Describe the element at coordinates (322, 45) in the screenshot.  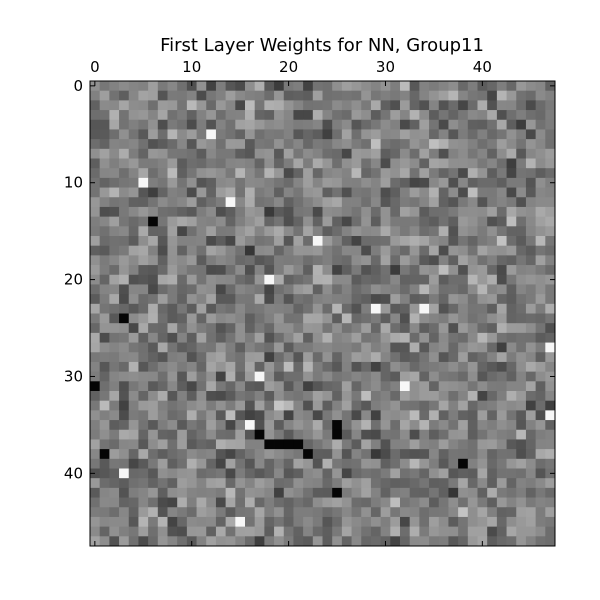
I see `chart-title: First Layer Weights for NN, Group11` at that location.